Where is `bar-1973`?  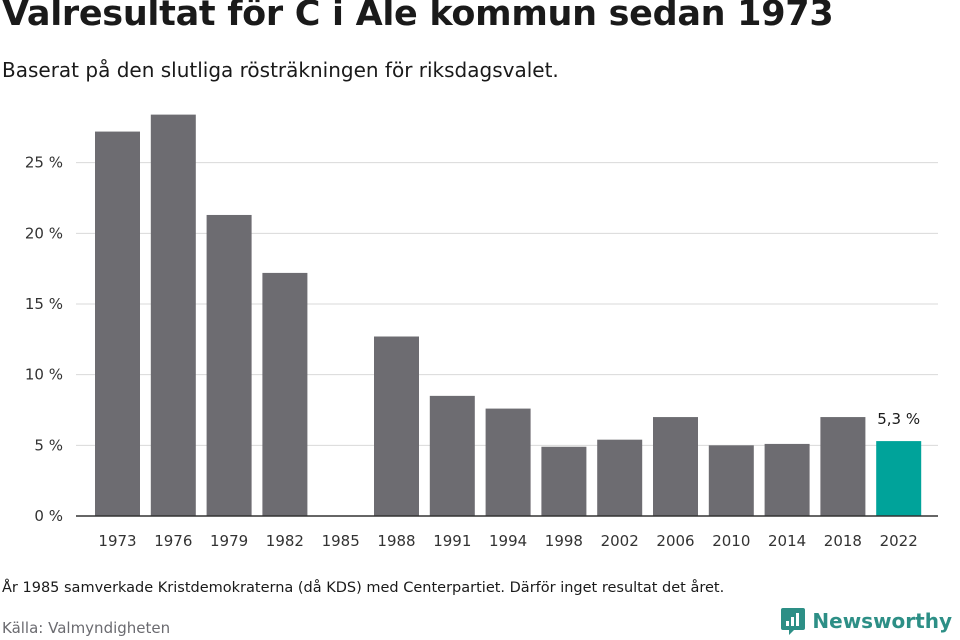 bar-1973 is located at coordinates (117, 323).